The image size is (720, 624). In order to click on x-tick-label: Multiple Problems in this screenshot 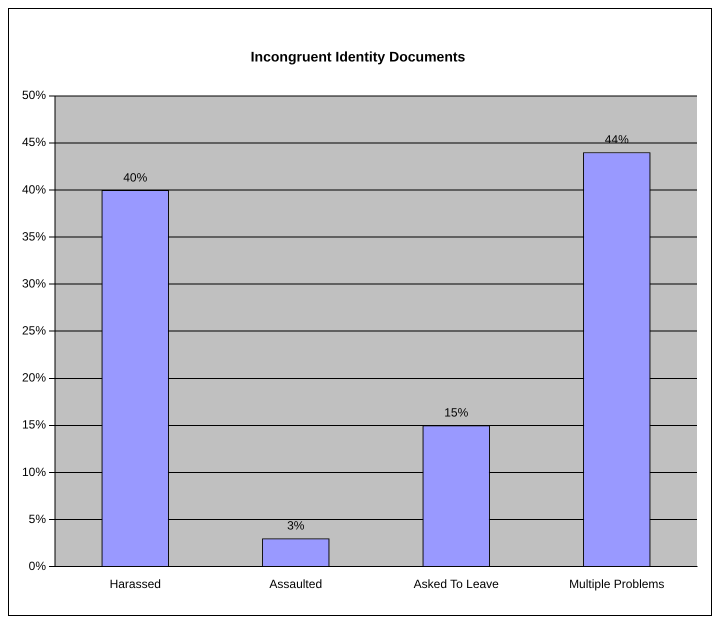, I will do `click(616, 584)`.